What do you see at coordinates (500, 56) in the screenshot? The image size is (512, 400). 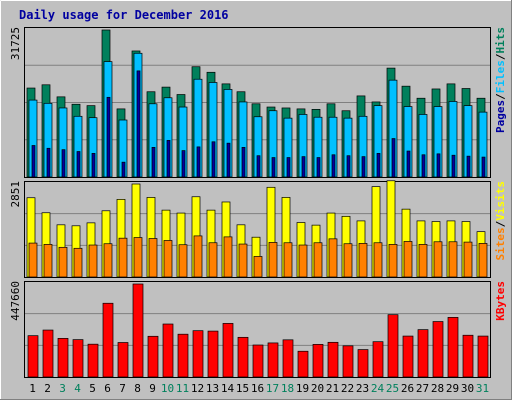 I see `legend-sep-2: /` at bounding box center [500, 56].